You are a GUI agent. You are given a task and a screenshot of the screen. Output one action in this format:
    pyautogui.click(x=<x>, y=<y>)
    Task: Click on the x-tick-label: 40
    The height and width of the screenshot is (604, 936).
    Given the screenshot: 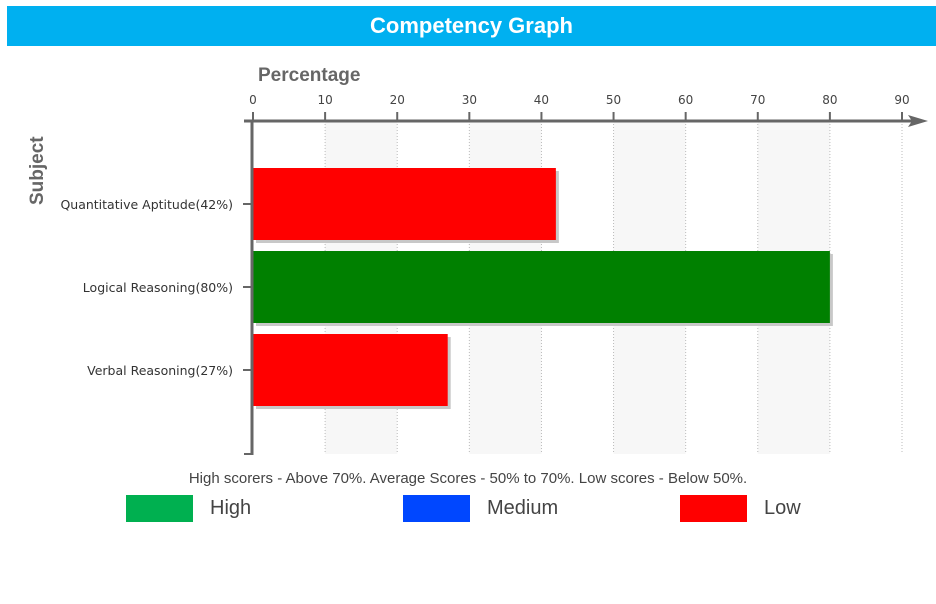 What is the action you would take?
    pyautogui.click(x=541, y=100)
    